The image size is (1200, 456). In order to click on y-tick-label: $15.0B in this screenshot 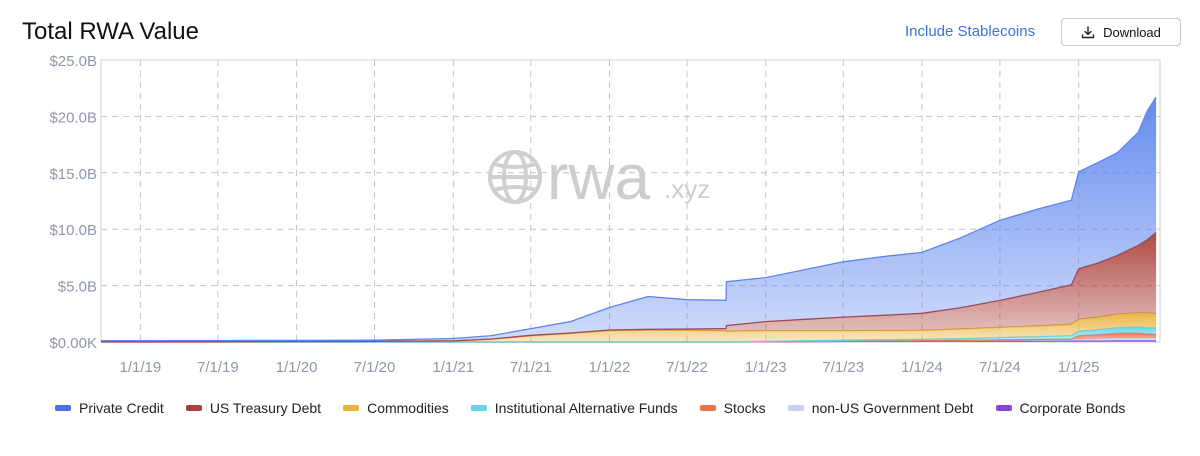, I will do `click(73, 174)`.